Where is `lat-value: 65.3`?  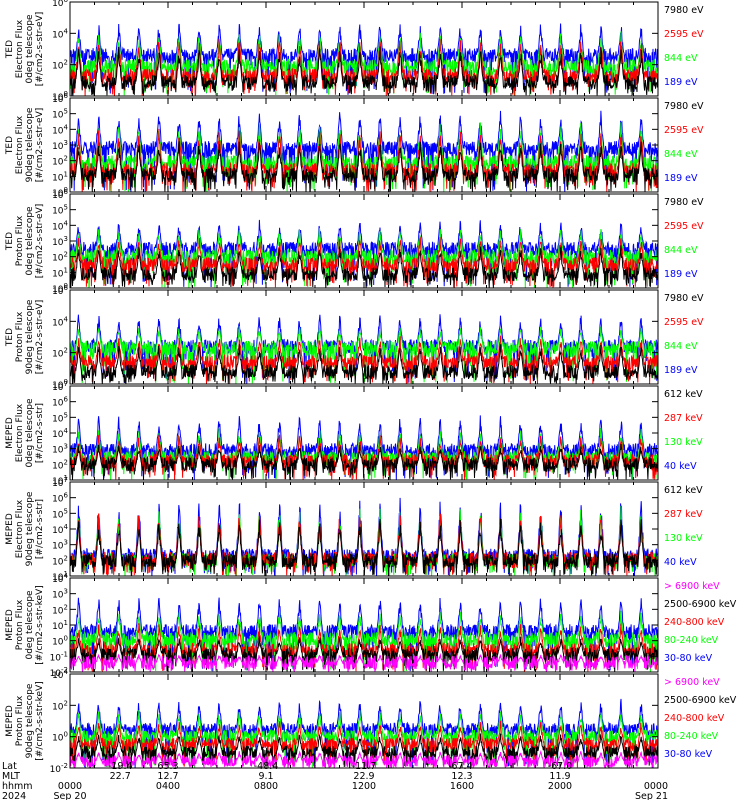 lat-value: 65.3 is located at coordinates (167, 766).